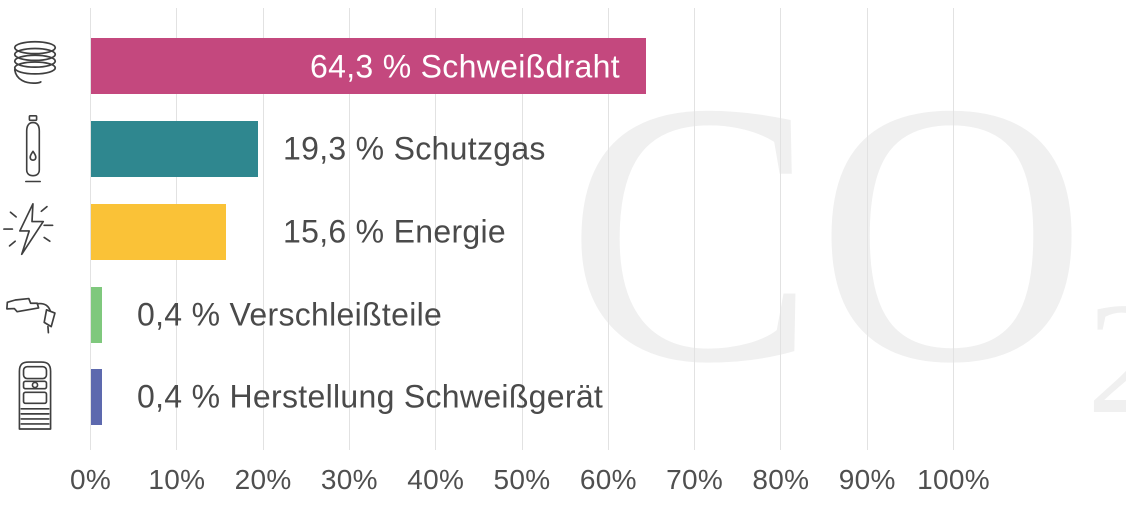 Image resolution: width=1126 pixels, height=507 pixels. What do you see at coordinates (33, 150) in the screenshot?
I see `gas-bottle-icon` at bounding box center [33, 150].